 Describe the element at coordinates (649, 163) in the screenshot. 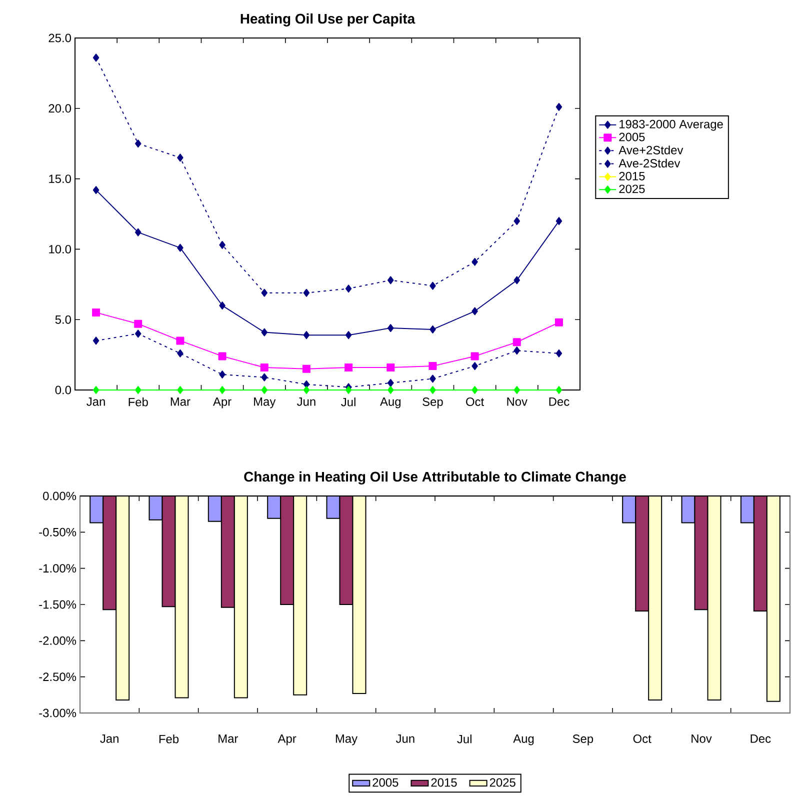

I see `legend-label: Ave-2Stdev` at that location.